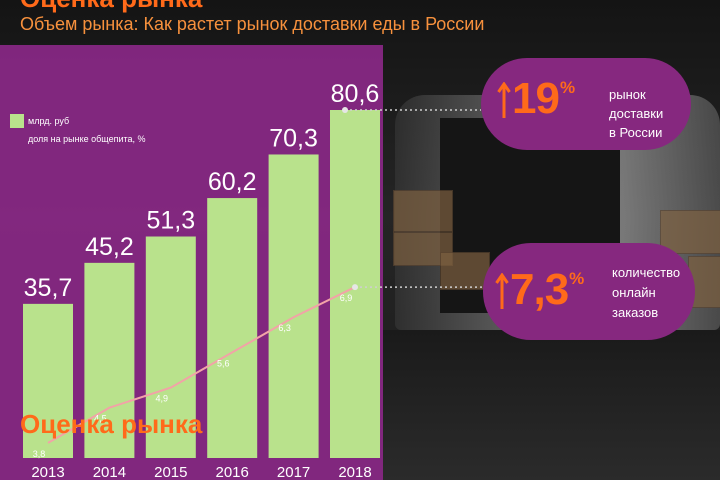  Describe the element at coordinates (355, 94) in the screenshot. I see `bar-value-label: 80,6` at that location.